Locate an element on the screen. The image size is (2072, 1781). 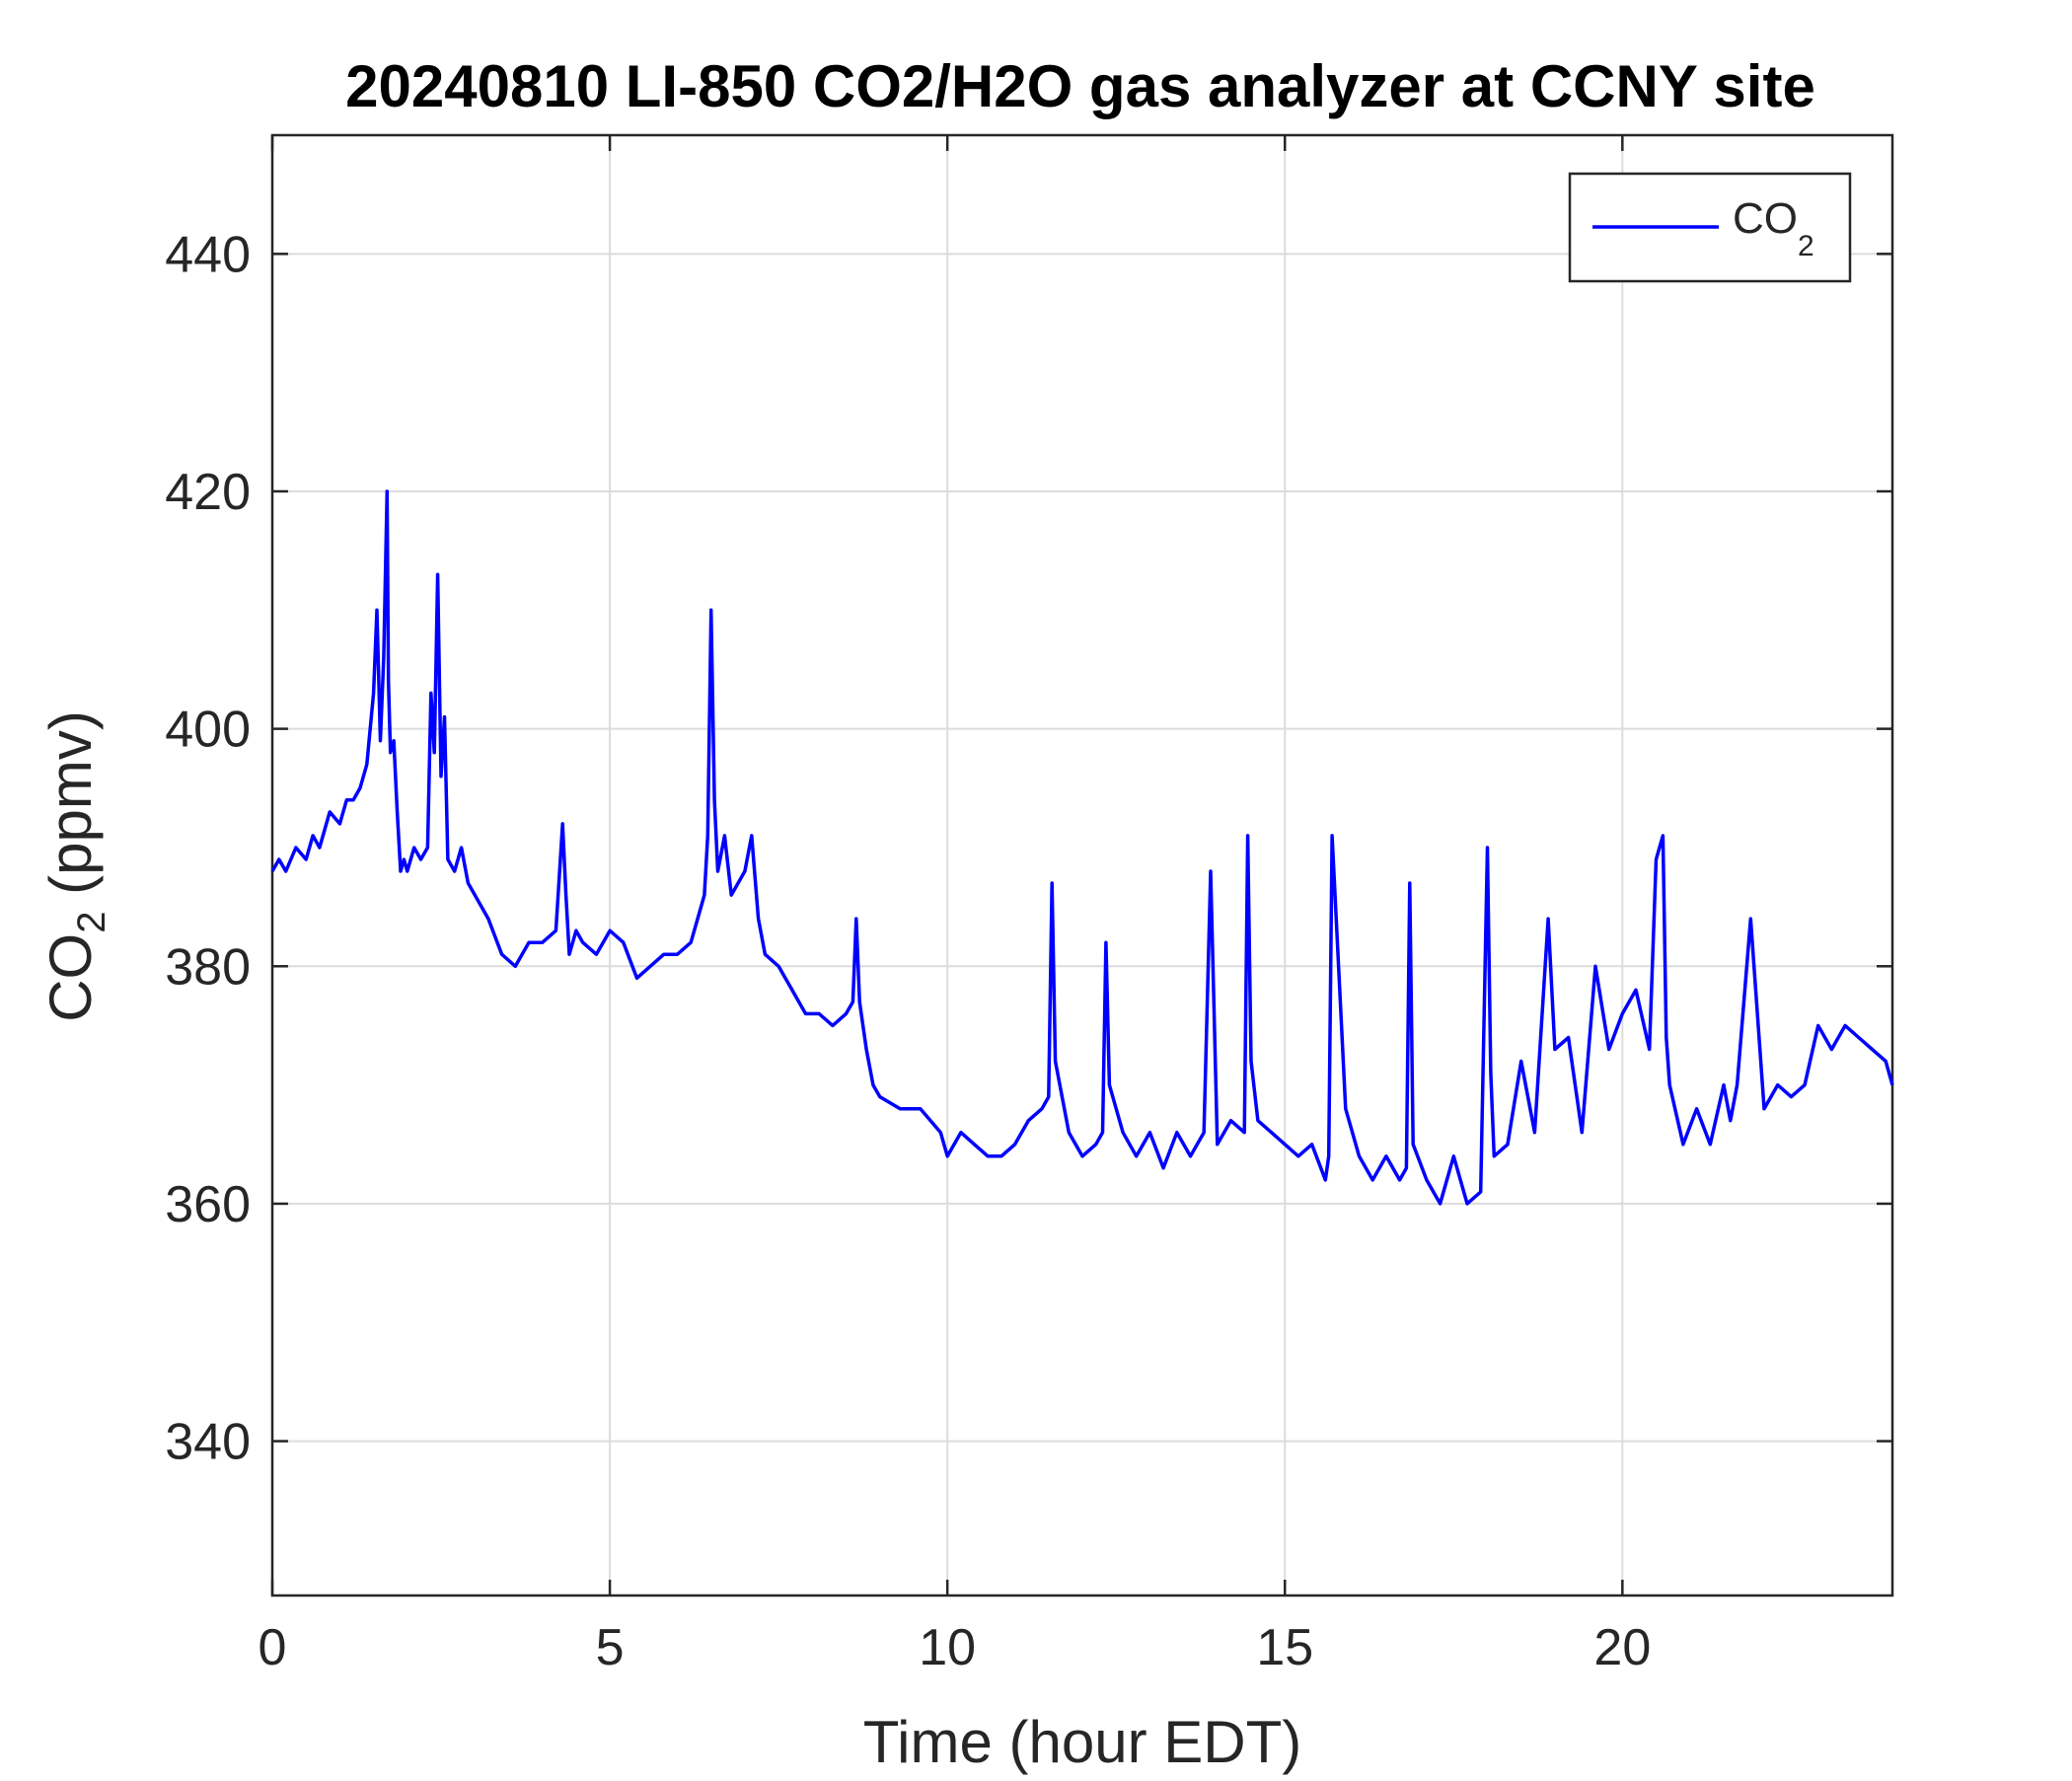
x-tick-label: 20 is located at coordinates (1622, 1647).